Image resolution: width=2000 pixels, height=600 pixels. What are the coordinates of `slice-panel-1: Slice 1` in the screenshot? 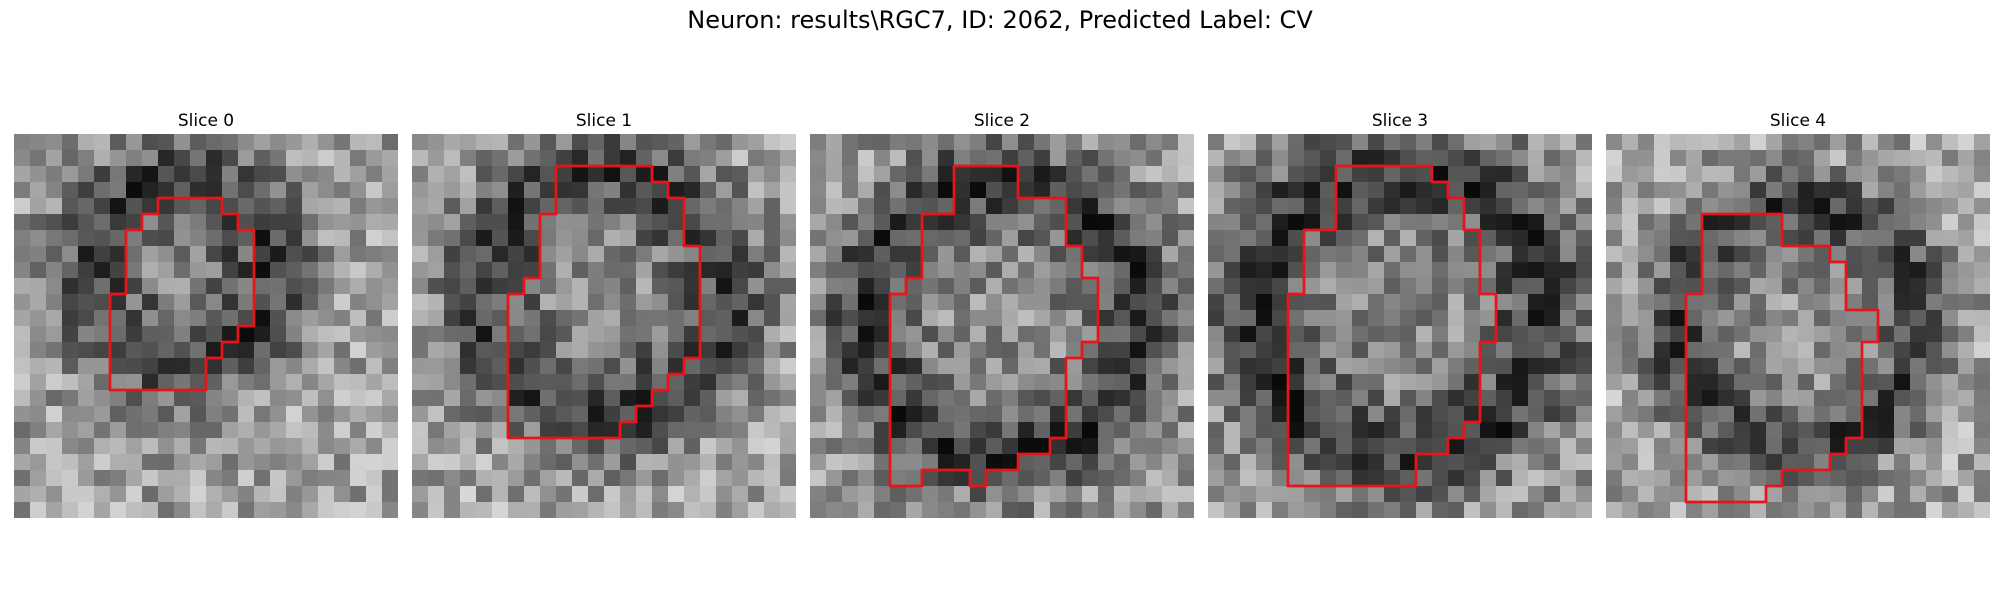 It's located at (604, 313).